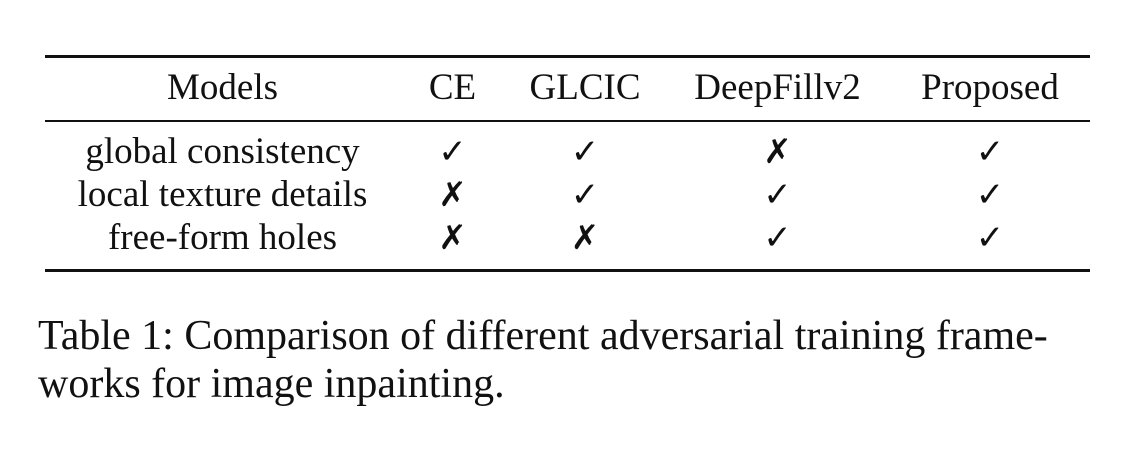 The image size is (1134, 459). Describe the element at coordinates (222, 87) in the screenshot. I see `header-models: Models` at that location.